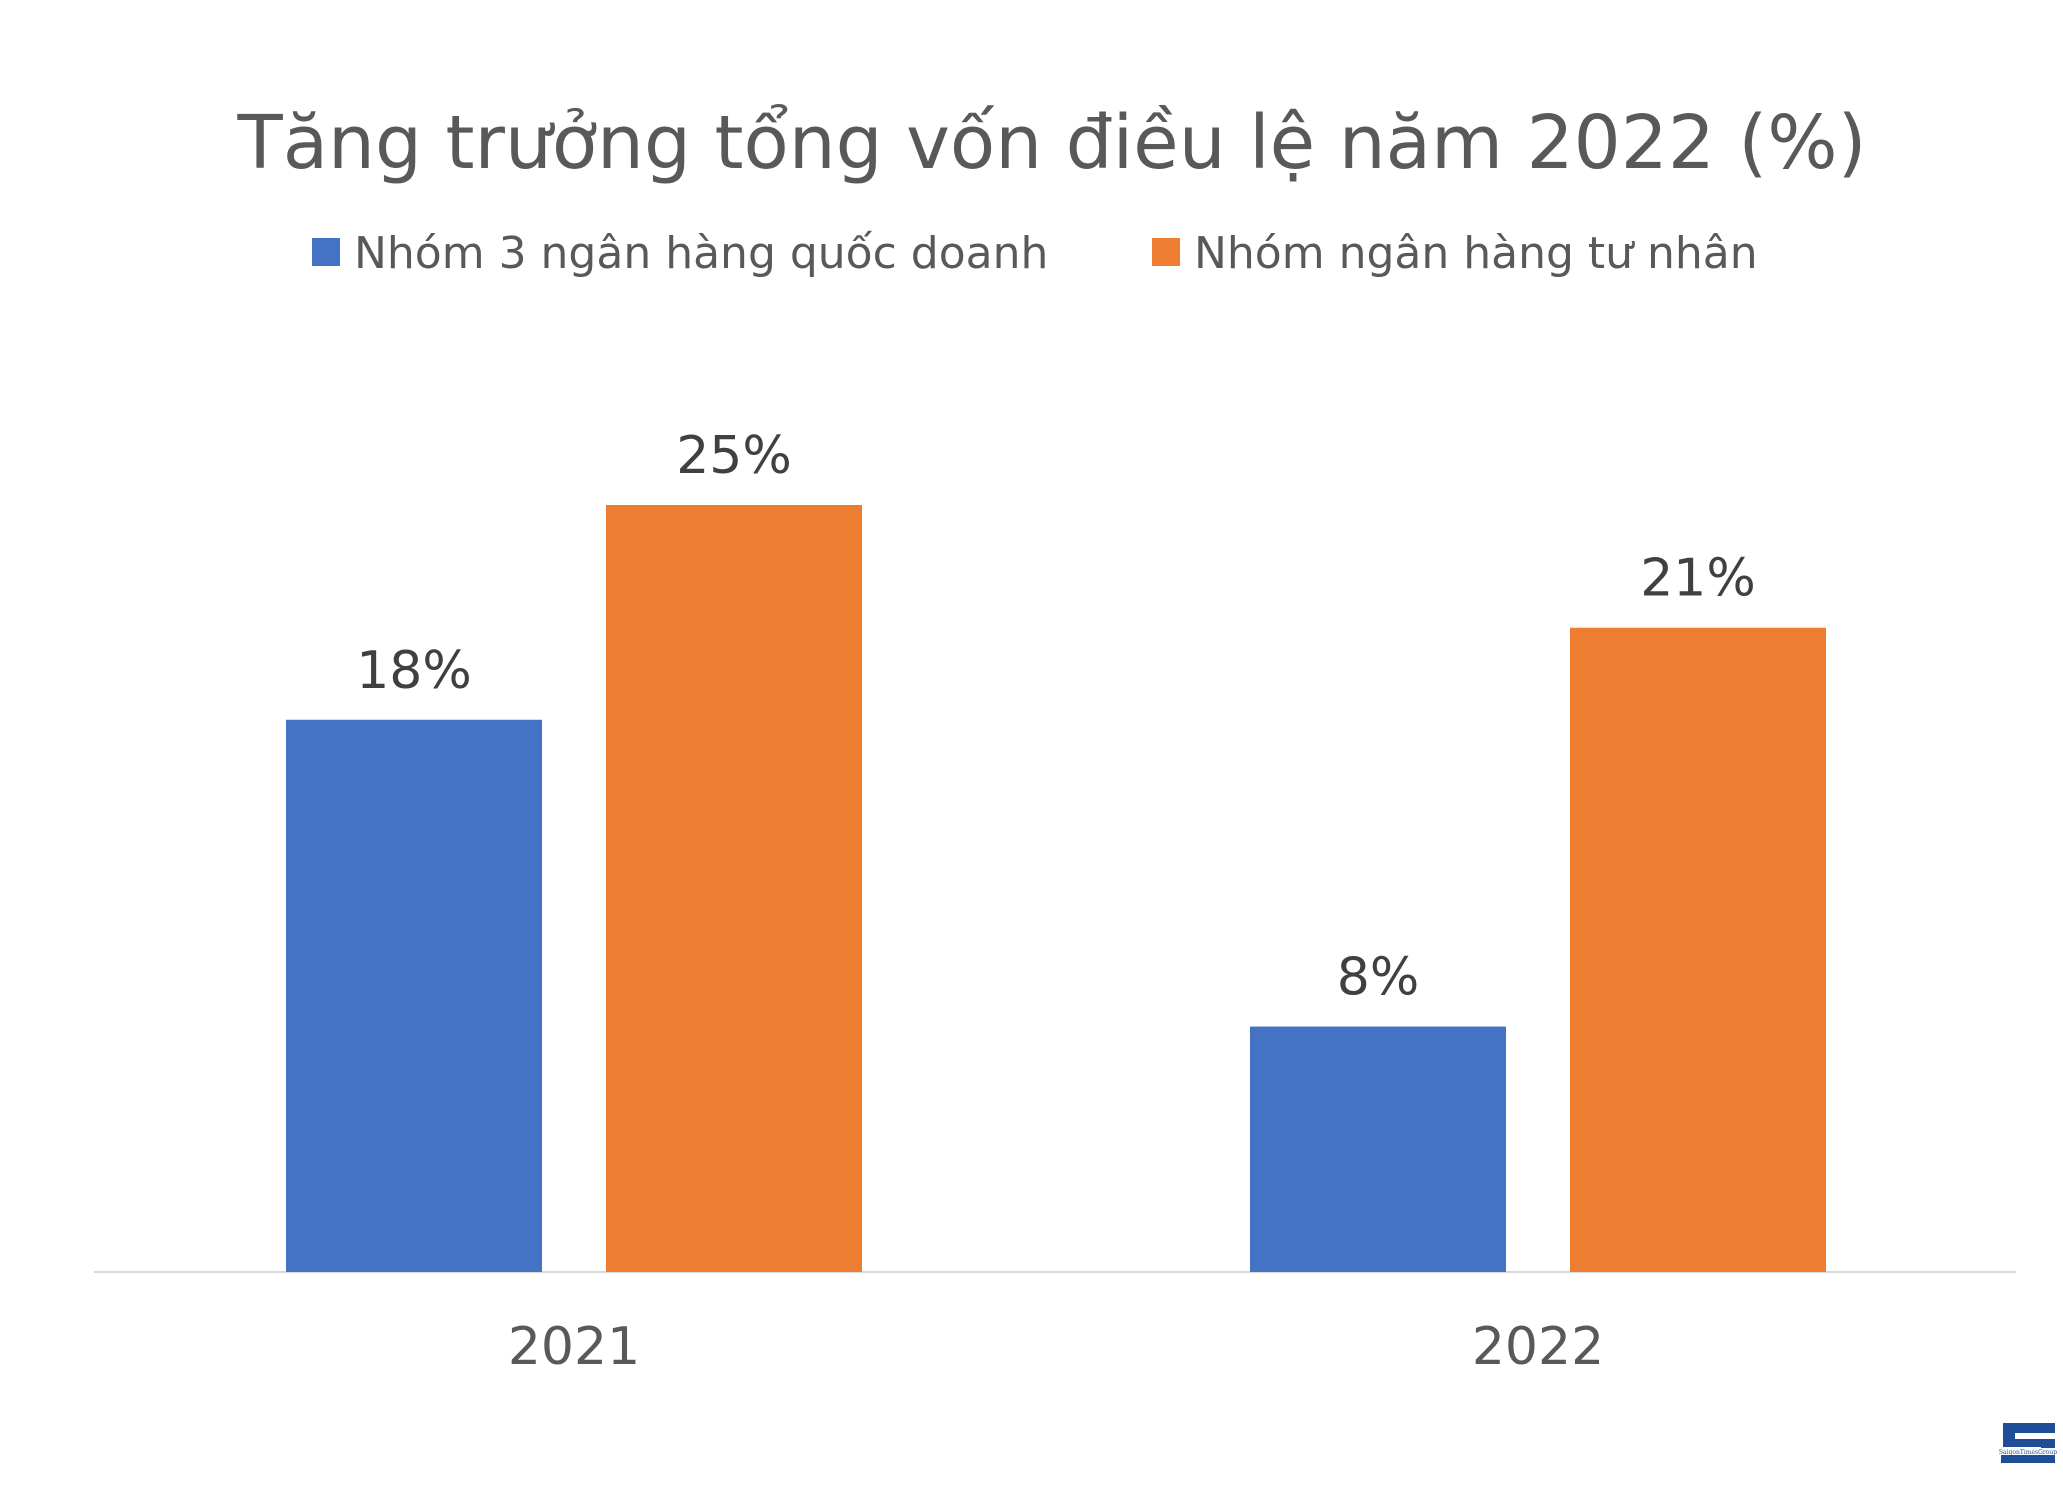 The image size is (2063, 1485). Describe the element at coordinates (1056, 1347) in the screenshot. I see `category-labels-group: 2021 2022` at that location.